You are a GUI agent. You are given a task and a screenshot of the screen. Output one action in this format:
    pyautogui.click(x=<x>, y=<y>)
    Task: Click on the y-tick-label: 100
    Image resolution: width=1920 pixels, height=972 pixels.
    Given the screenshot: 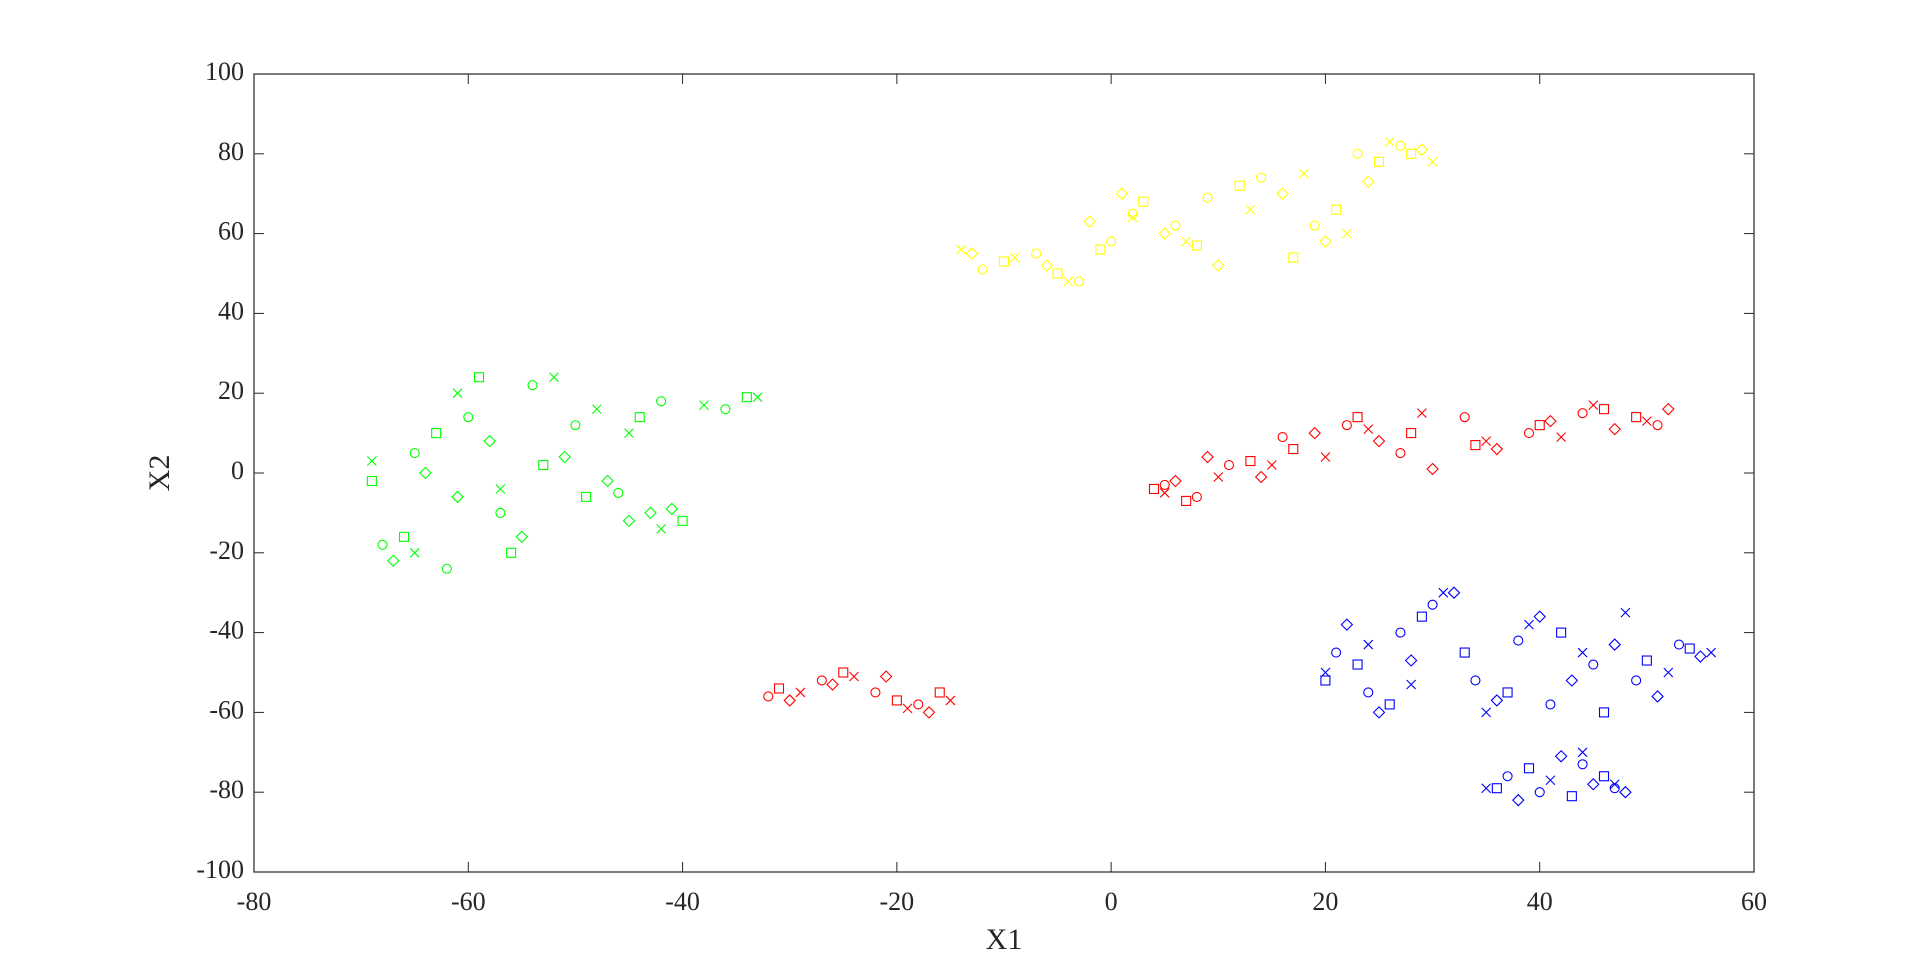 What is the action you would take?
    pyautogui.click(x=224, y=71)
    